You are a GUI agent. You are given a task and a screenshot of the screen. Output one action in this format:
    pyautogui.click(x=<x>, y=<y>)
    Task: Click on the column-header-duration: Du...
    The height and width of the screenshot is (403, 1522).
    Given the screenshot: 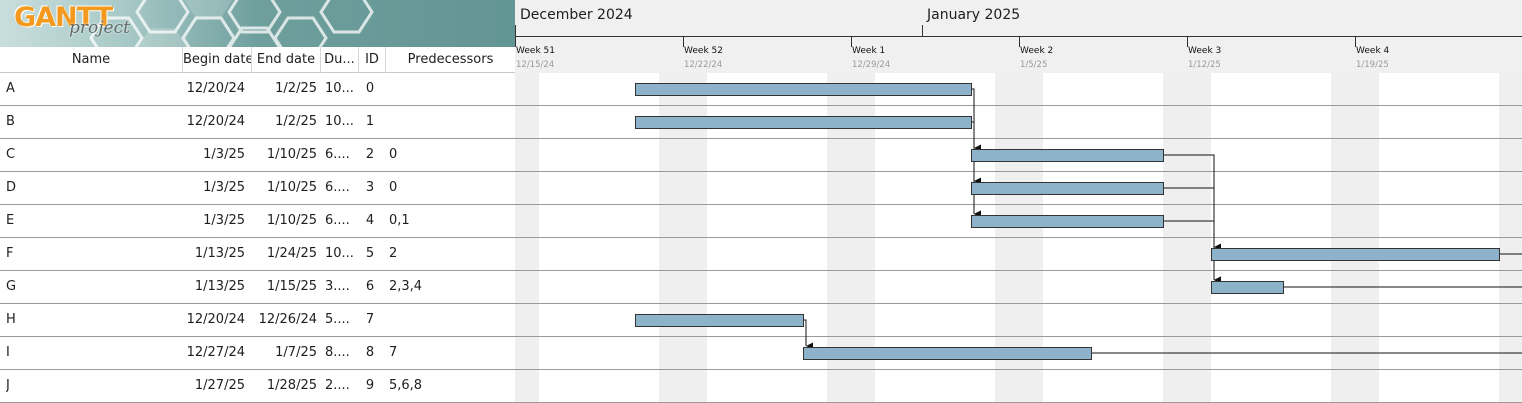 What is the action you would take?
    pyautogui.click(x=340, y=60)
    